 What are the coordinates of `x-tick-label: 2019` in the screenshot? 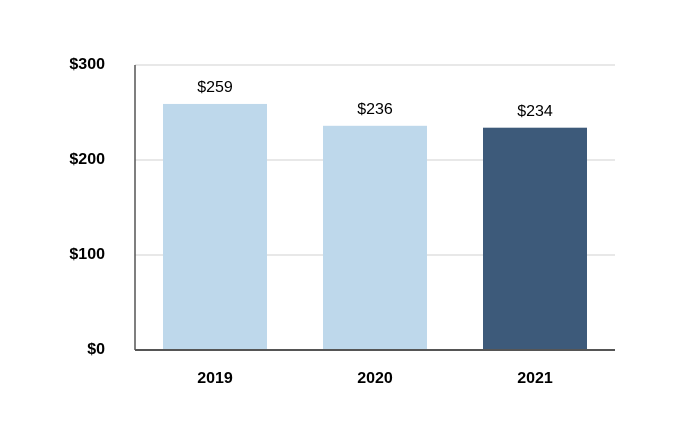 It's located at (215, 378).